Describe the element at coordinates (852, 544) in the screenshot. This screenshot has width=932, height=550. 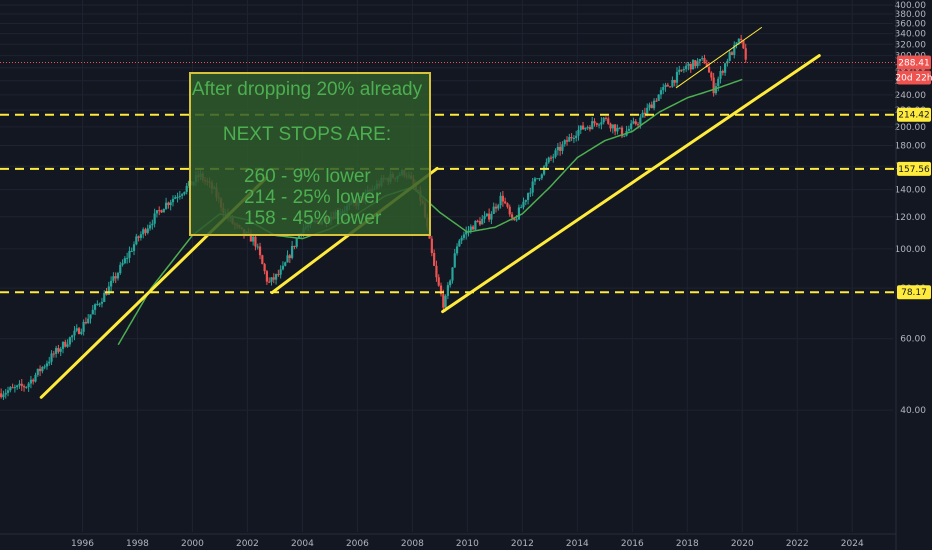
I see `x-tick-label: 2024` at that location.